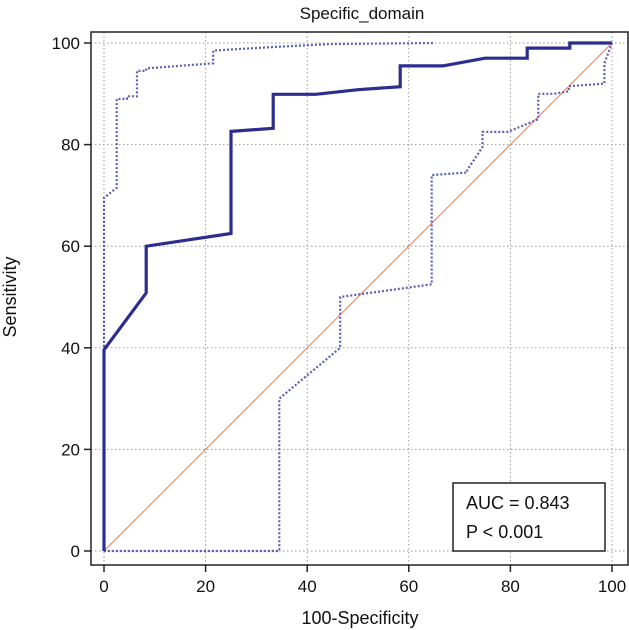  I want to click on y-tick-label: 80, so click(70, 145).